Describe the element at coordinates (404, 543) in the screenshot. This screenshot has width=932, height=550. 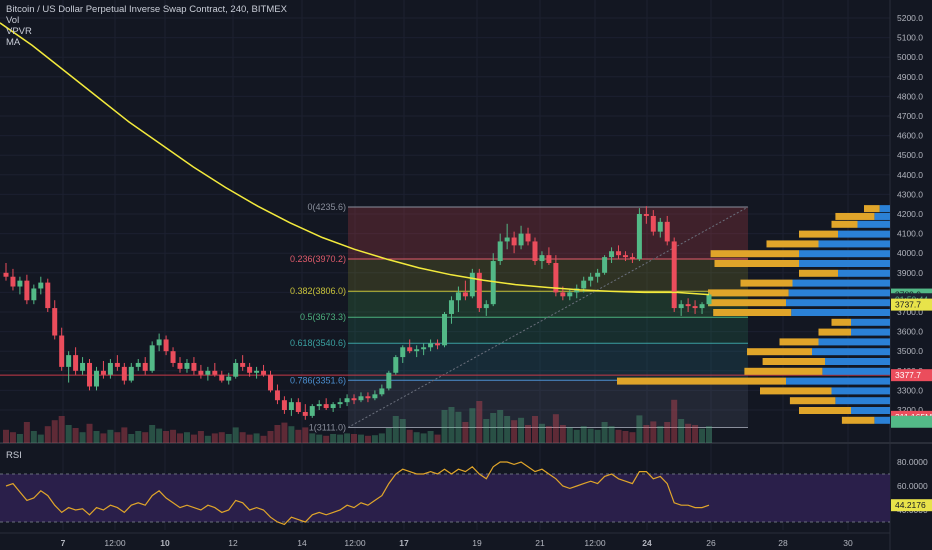
I see `time-tick-label: 17` at that location.